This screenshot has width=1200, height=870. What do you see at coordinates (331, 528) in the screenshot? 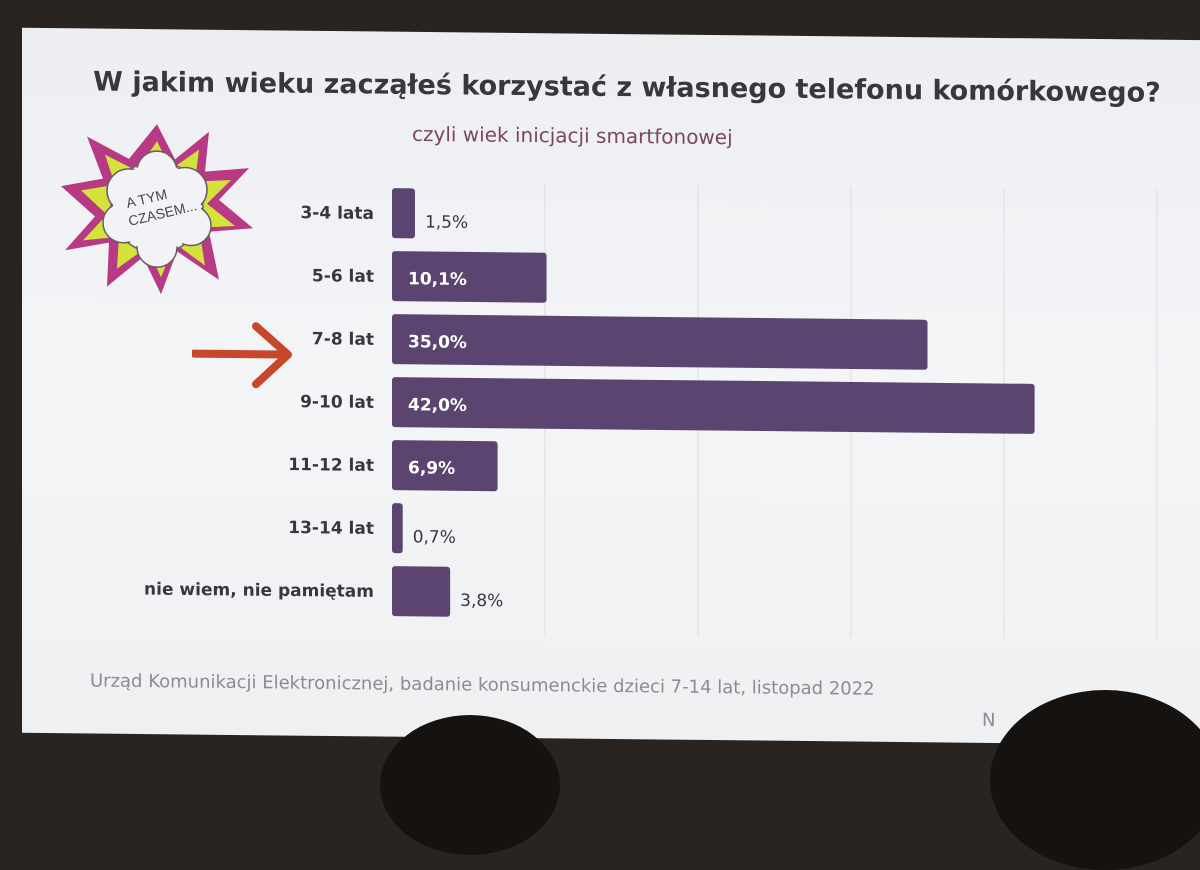
I see `category-label: 13-14 lat` at bounding box center [331, 528].